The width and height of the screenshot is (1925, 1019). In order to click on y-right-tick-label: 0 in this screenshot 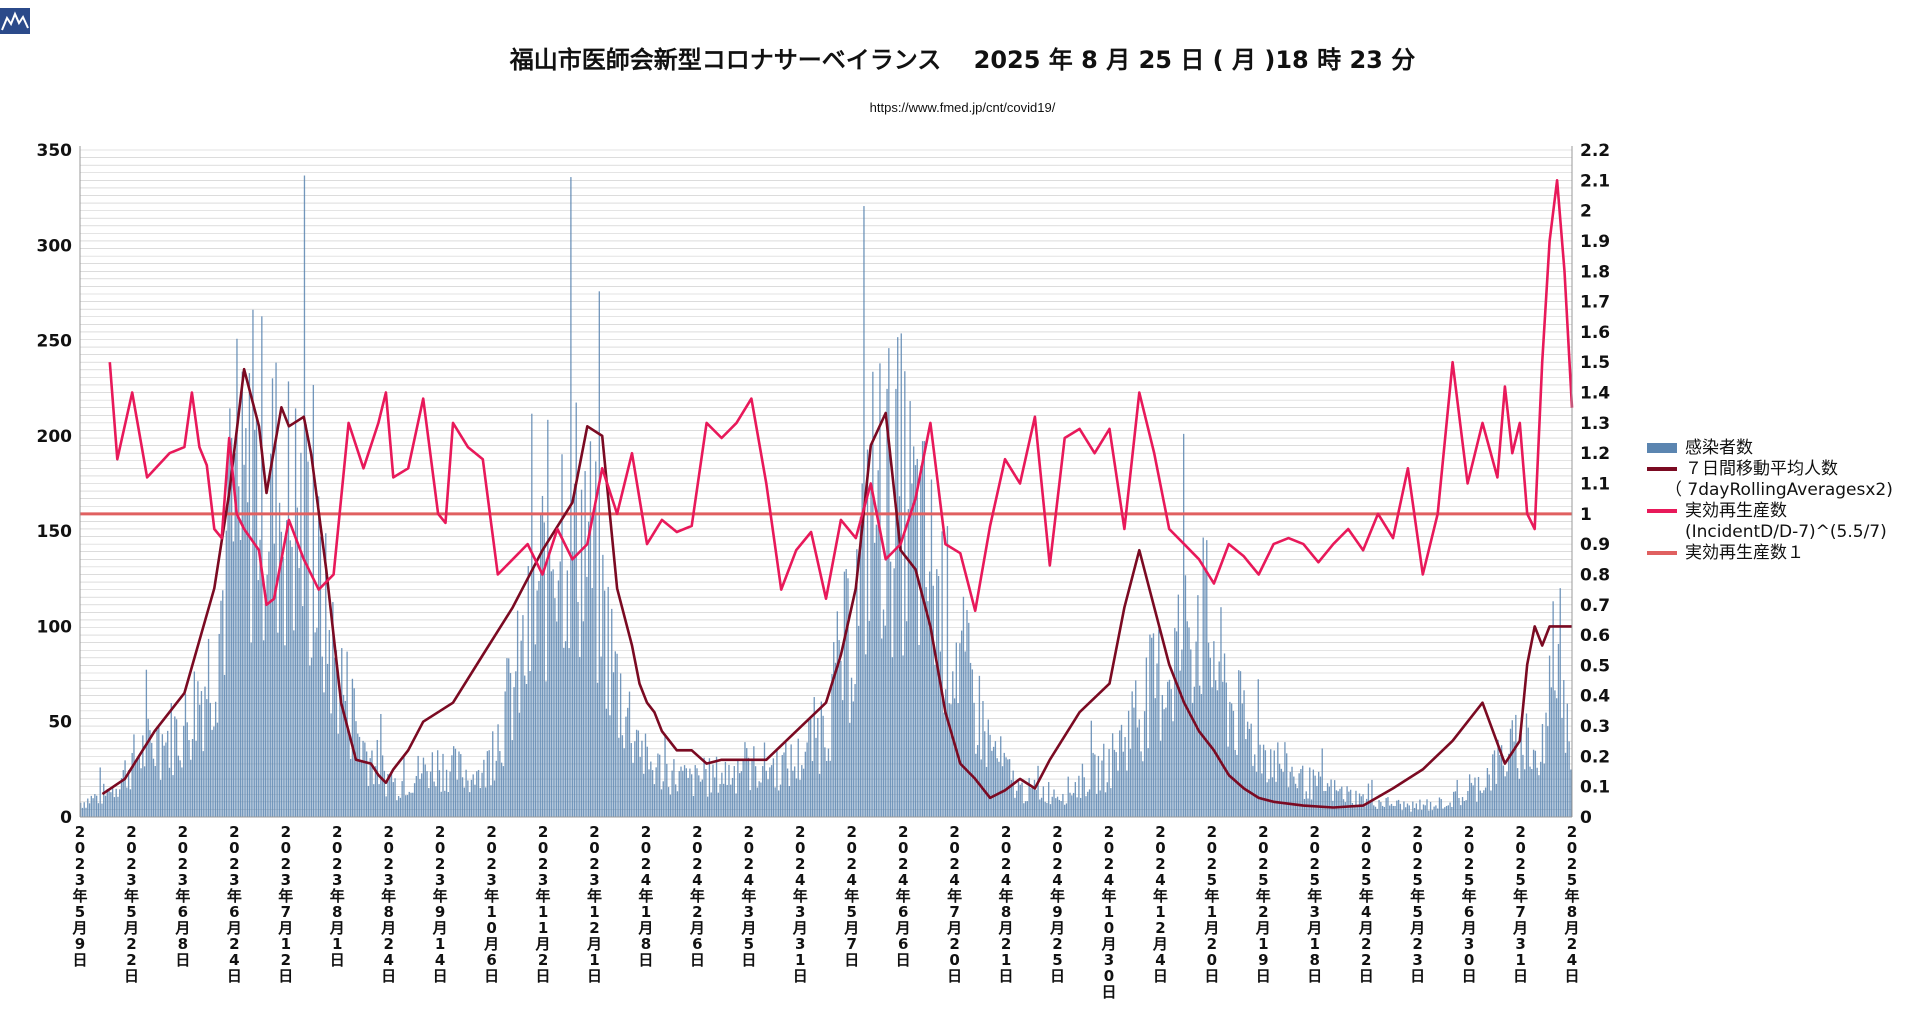, I will do `click(1586, 818)`.